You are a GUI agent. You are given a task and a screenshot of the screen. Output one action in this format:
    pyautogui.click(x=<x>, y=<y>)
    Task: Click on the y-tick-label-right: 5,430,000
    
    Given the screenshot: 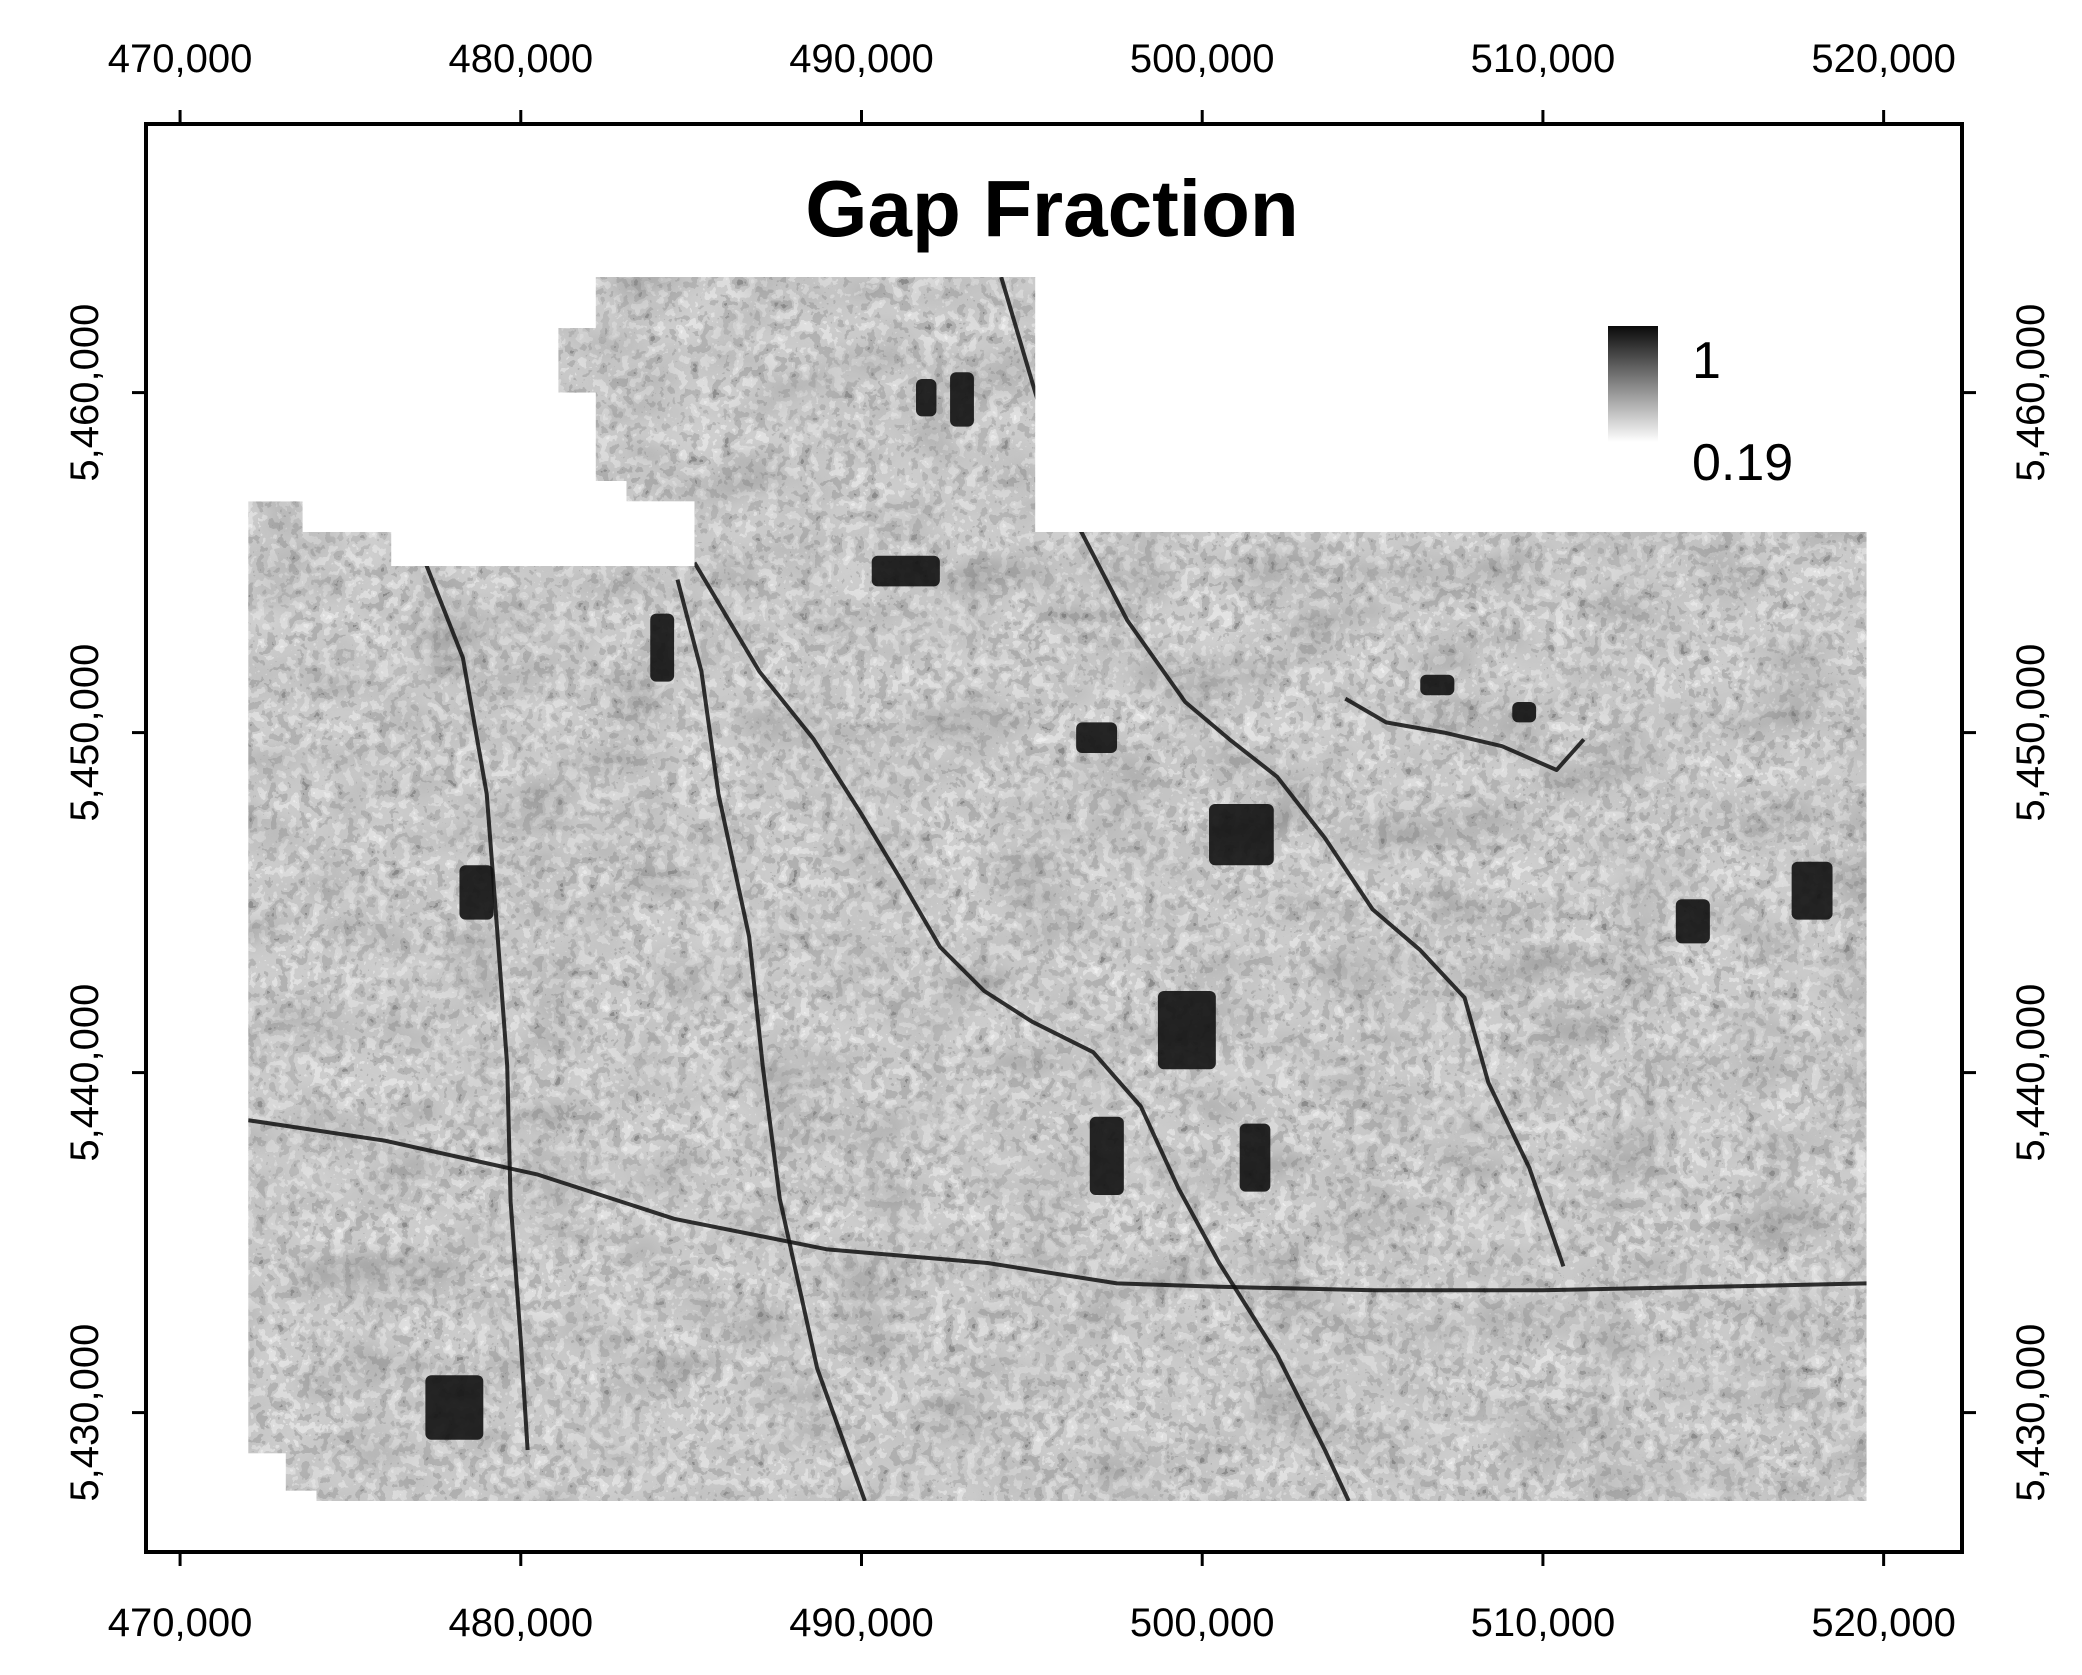 What is the action you would take?
    pyautogui.click(x=2031, y=1413)
    